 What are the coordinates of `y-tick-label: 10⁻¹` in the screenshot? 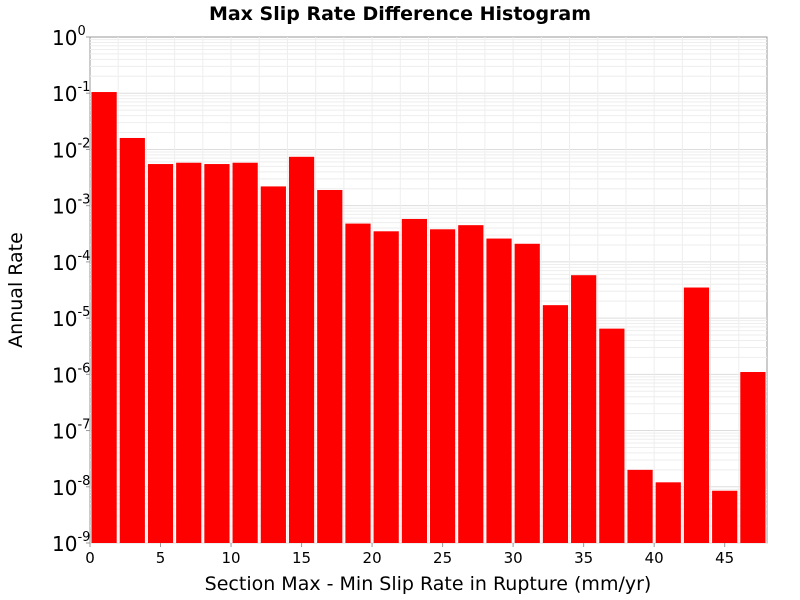 It's located at (71, 93).